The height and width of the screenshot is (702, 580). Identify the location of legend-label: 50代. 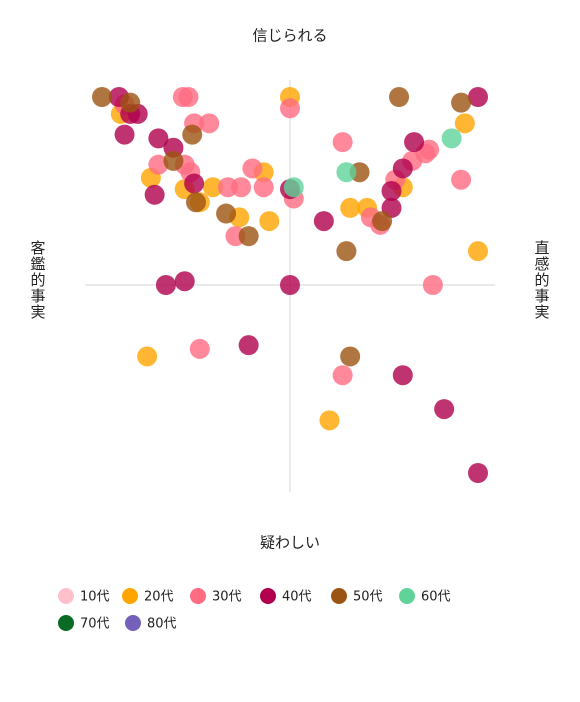
(368, 597).